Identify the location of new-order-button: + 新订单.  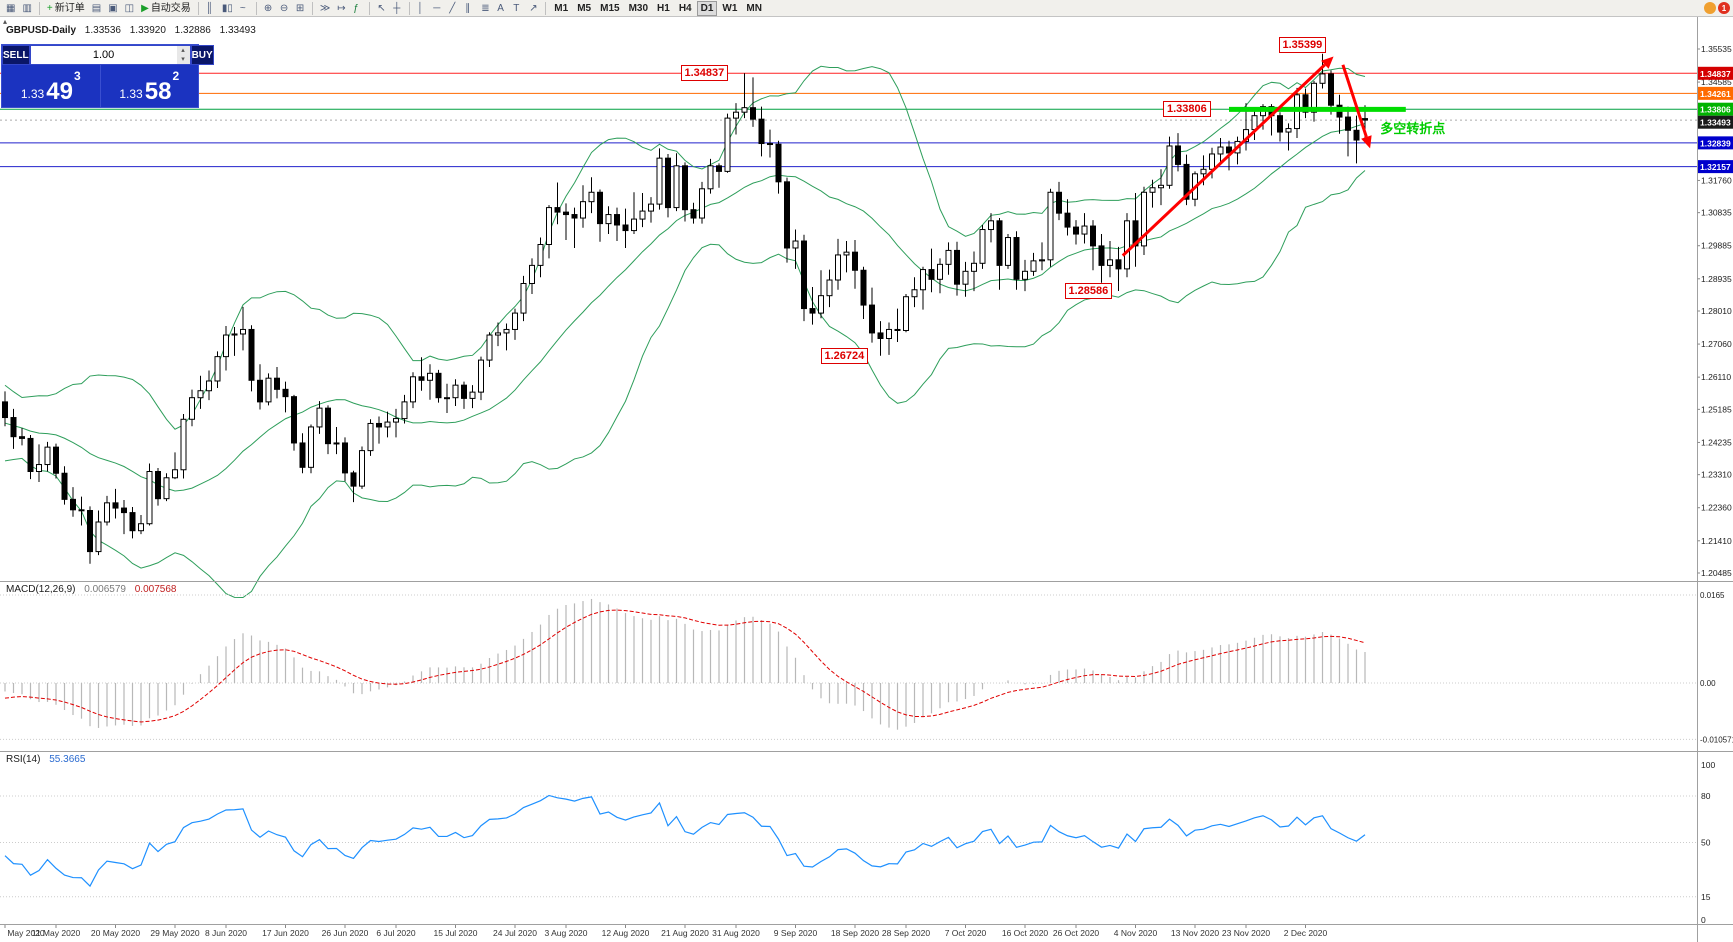
(66, 8).